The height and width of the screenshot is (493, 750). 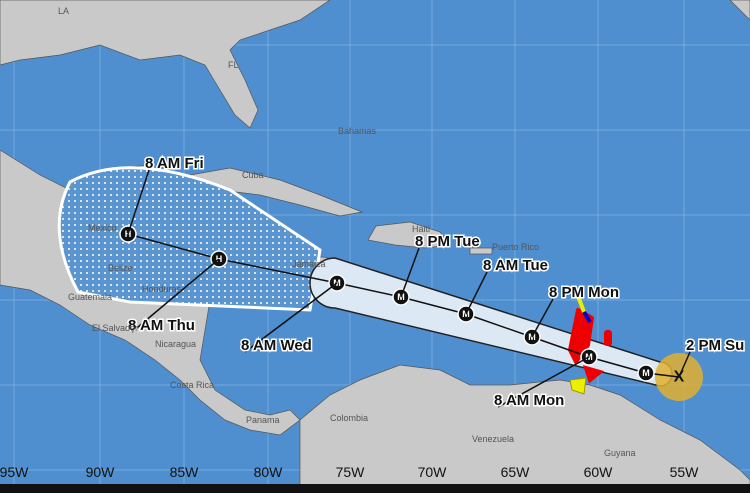 I want to click on forecast-label: 8 AM Wed, so click(x=276, y=345).